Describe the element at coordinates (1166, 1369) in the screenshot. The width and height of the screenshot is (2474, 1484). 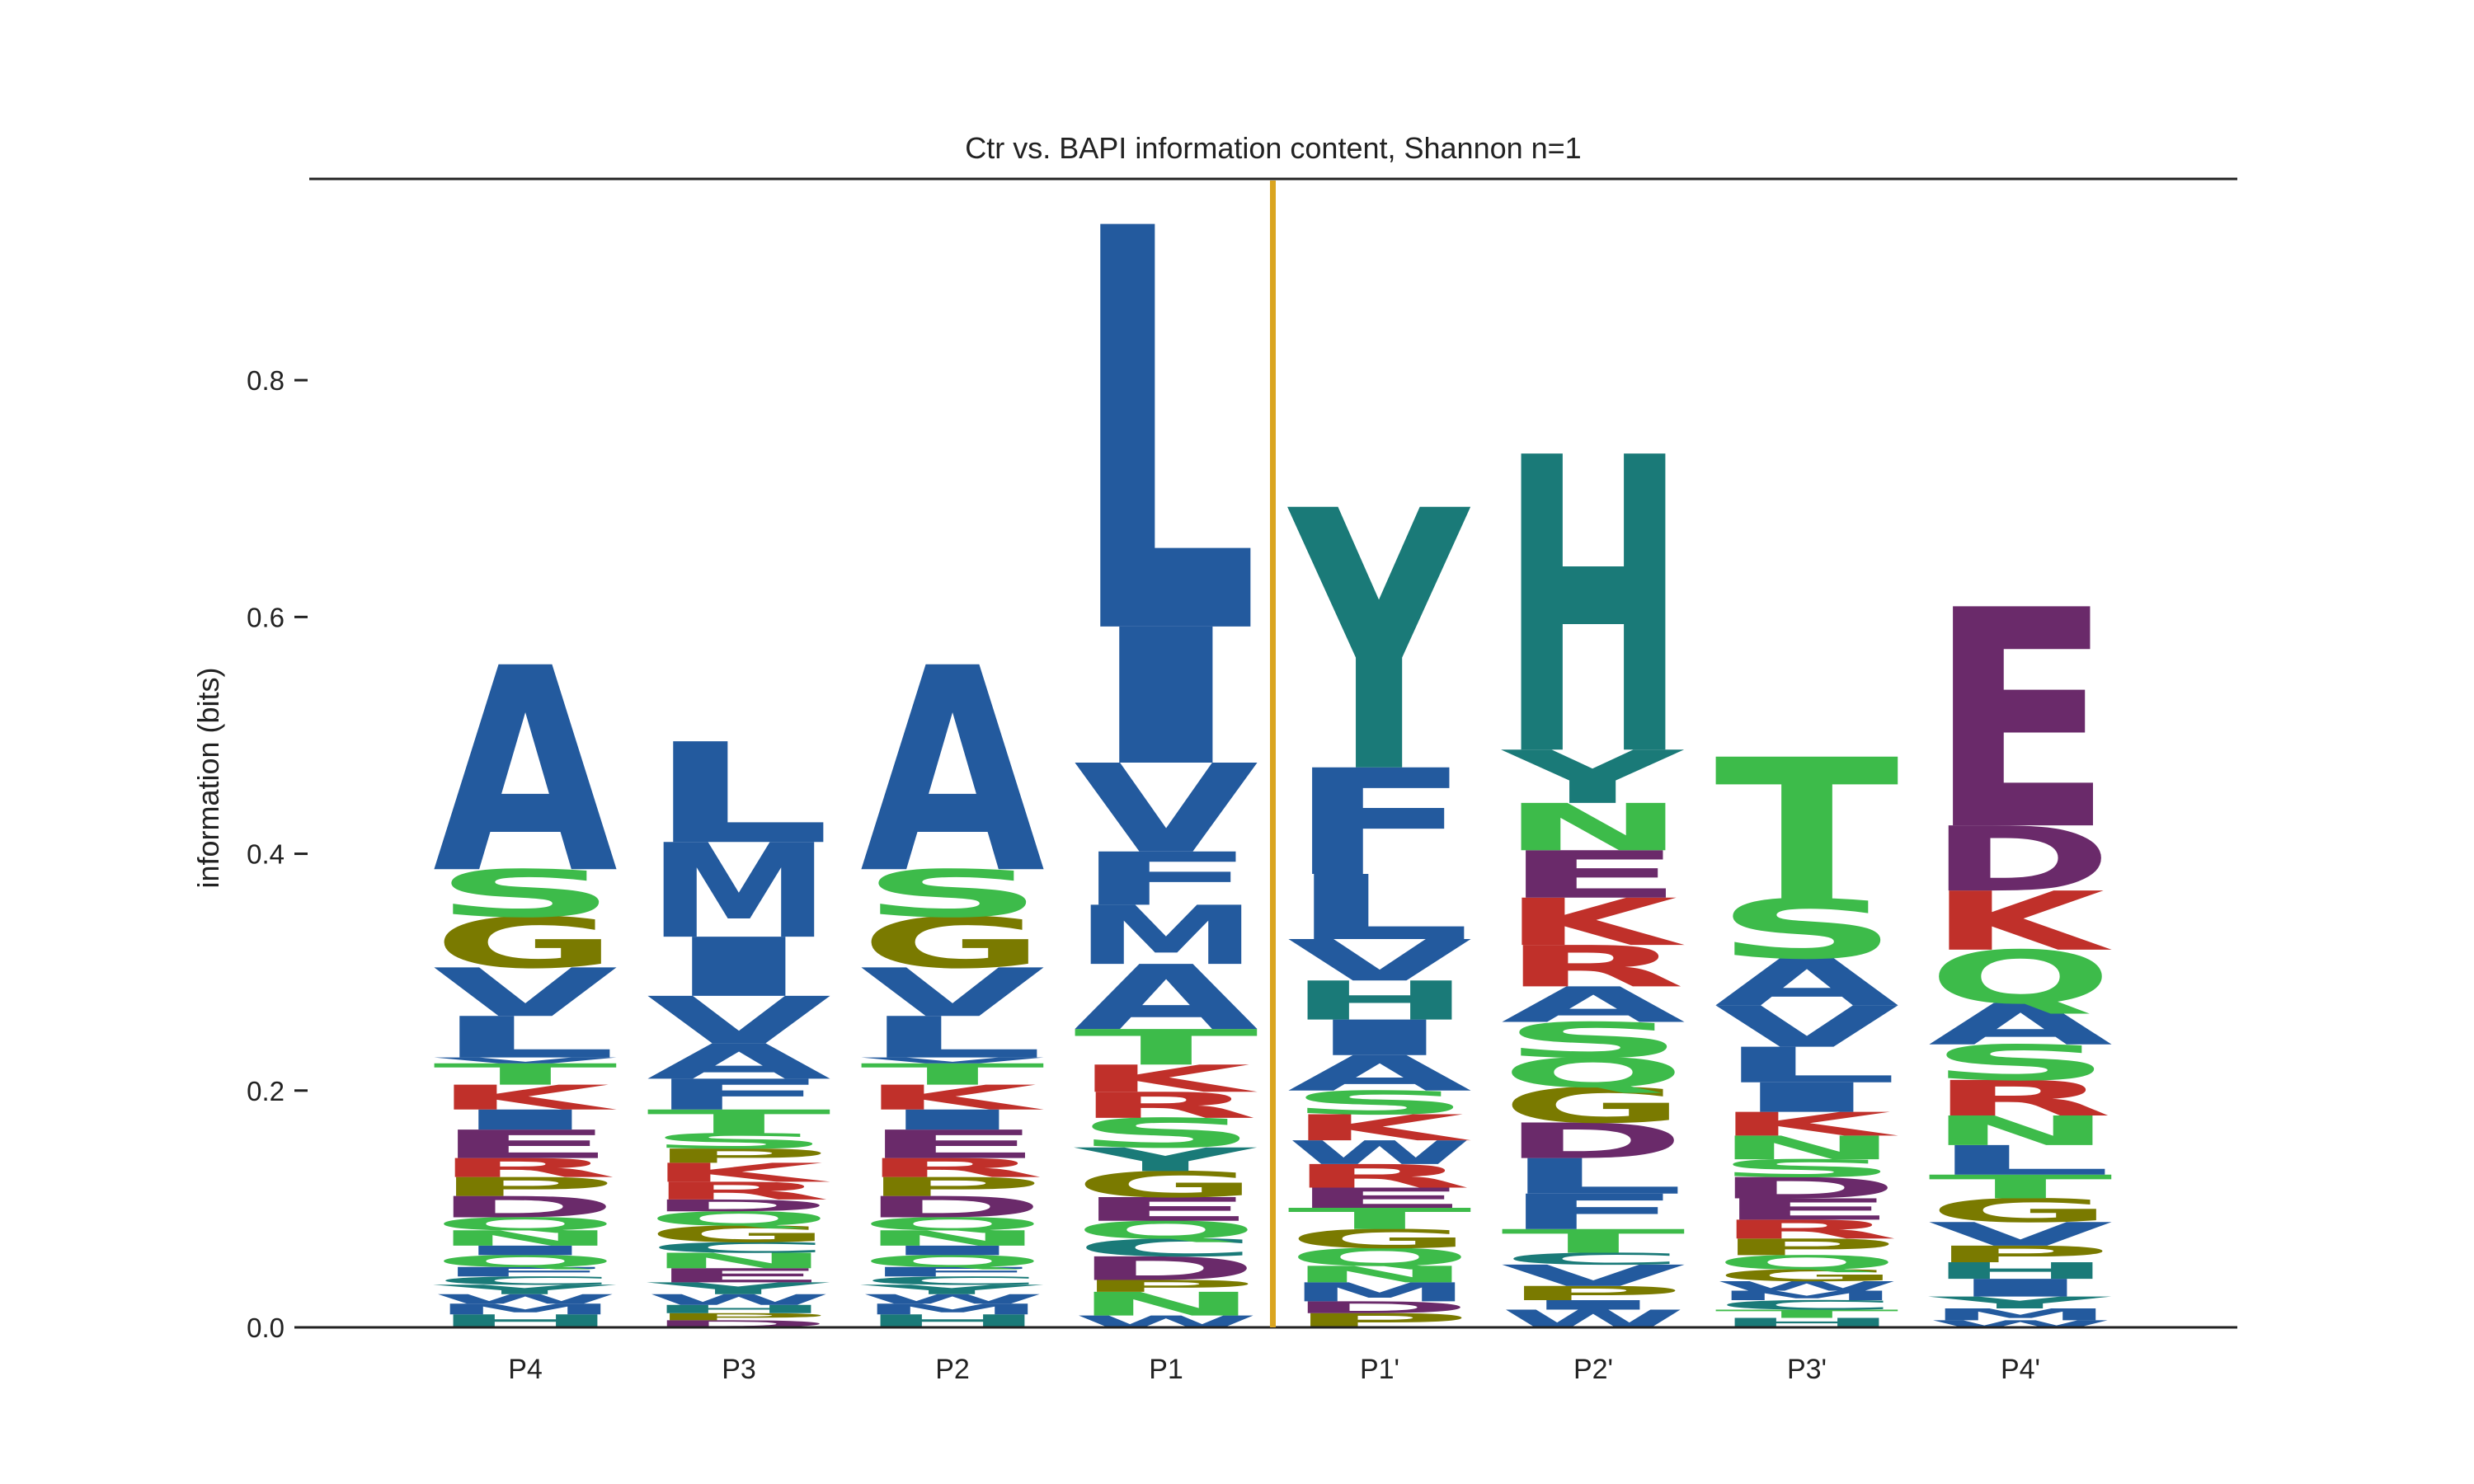
I see `x-tick-label: P1` at that location.